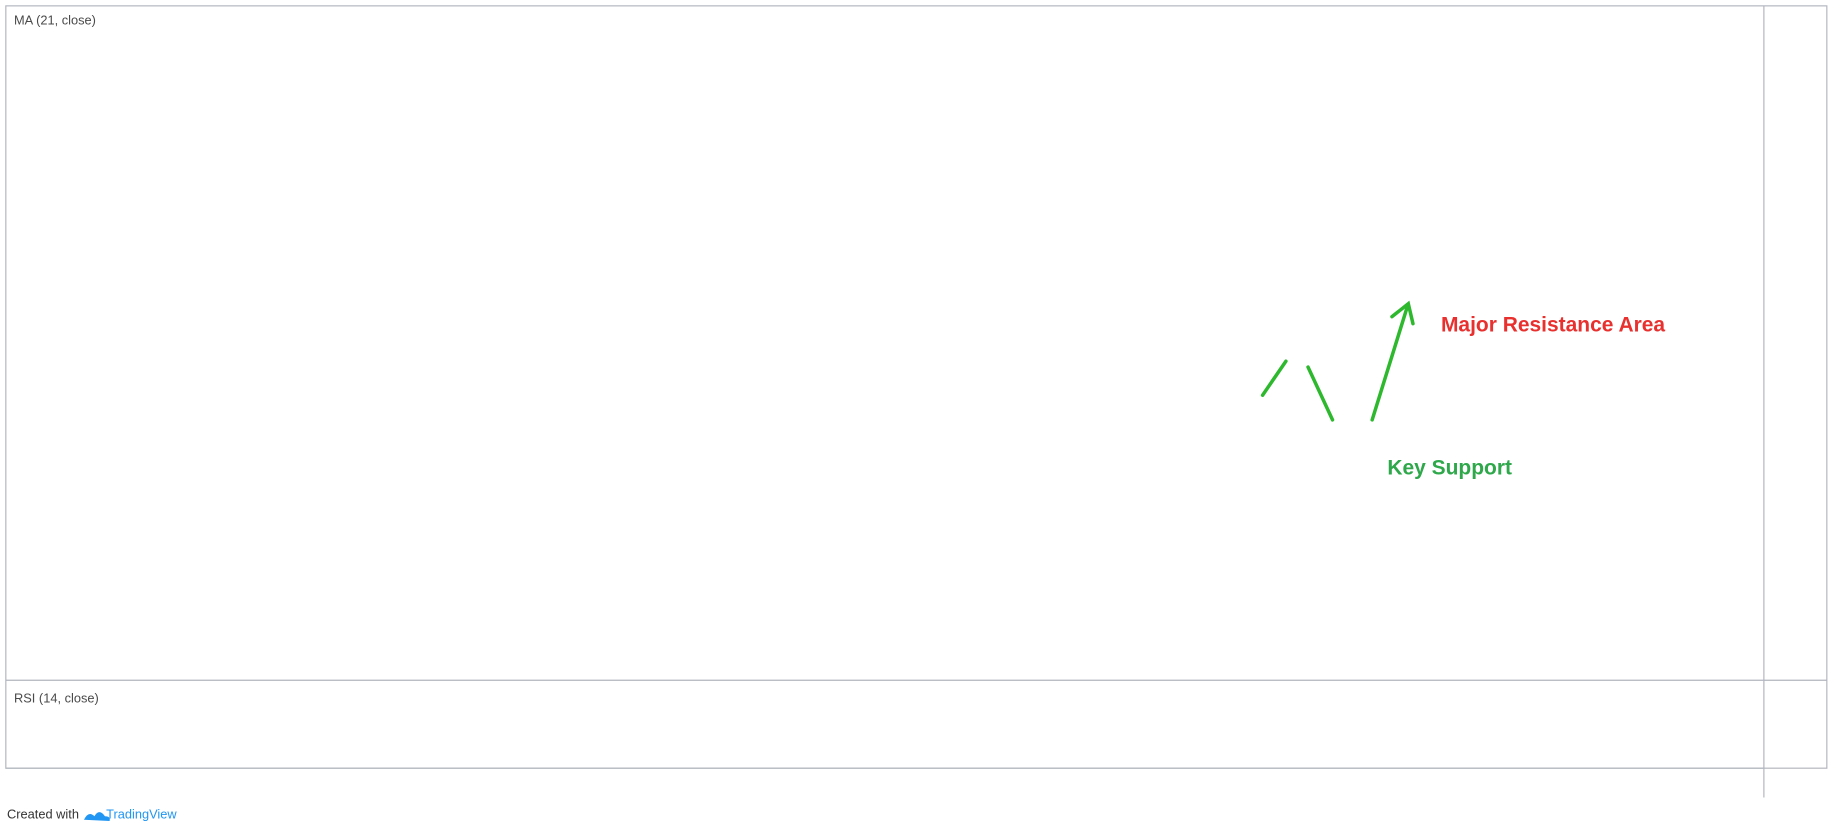  I want to click on indicator-label: RSI (14, close), so click(56, 697).